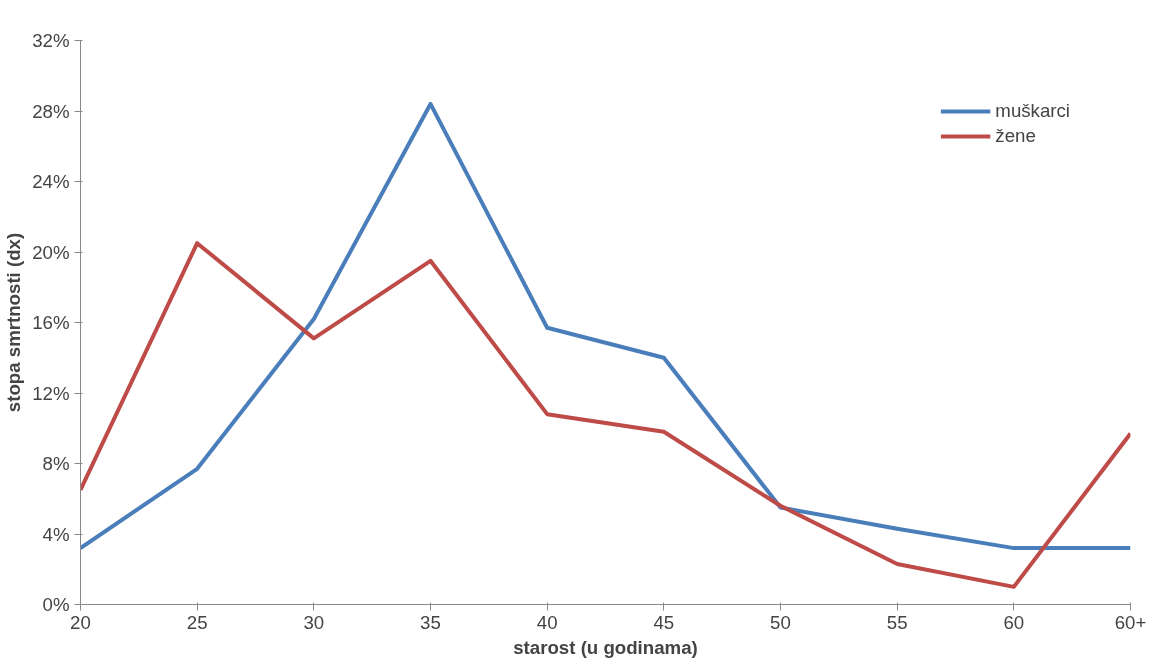 This screenshot has width=1168, height=670. What do you see at coordinates (1015, 136) in the screenshot?
I see `legend-label: žene` at bounding box center [1015, 136].